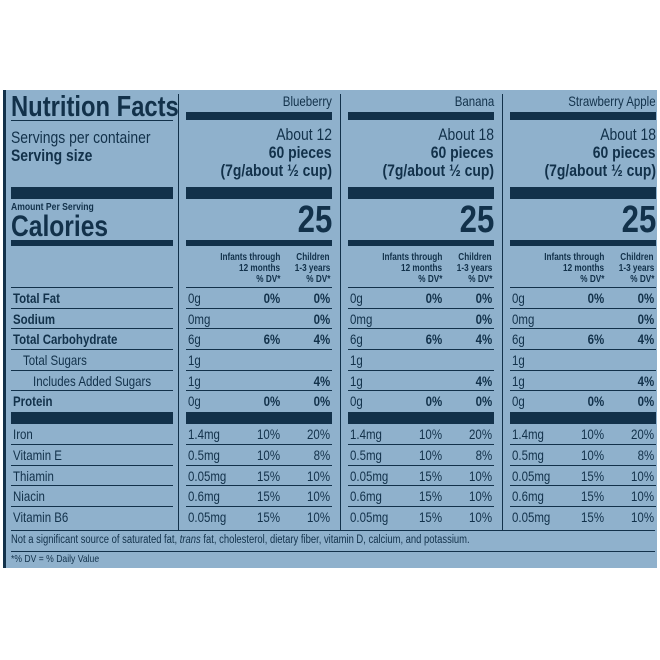 The image size is (660, 660). Describe the element at coordinates (361, 318) in the screenshot. I see `amount-value: 0mg` at that location.